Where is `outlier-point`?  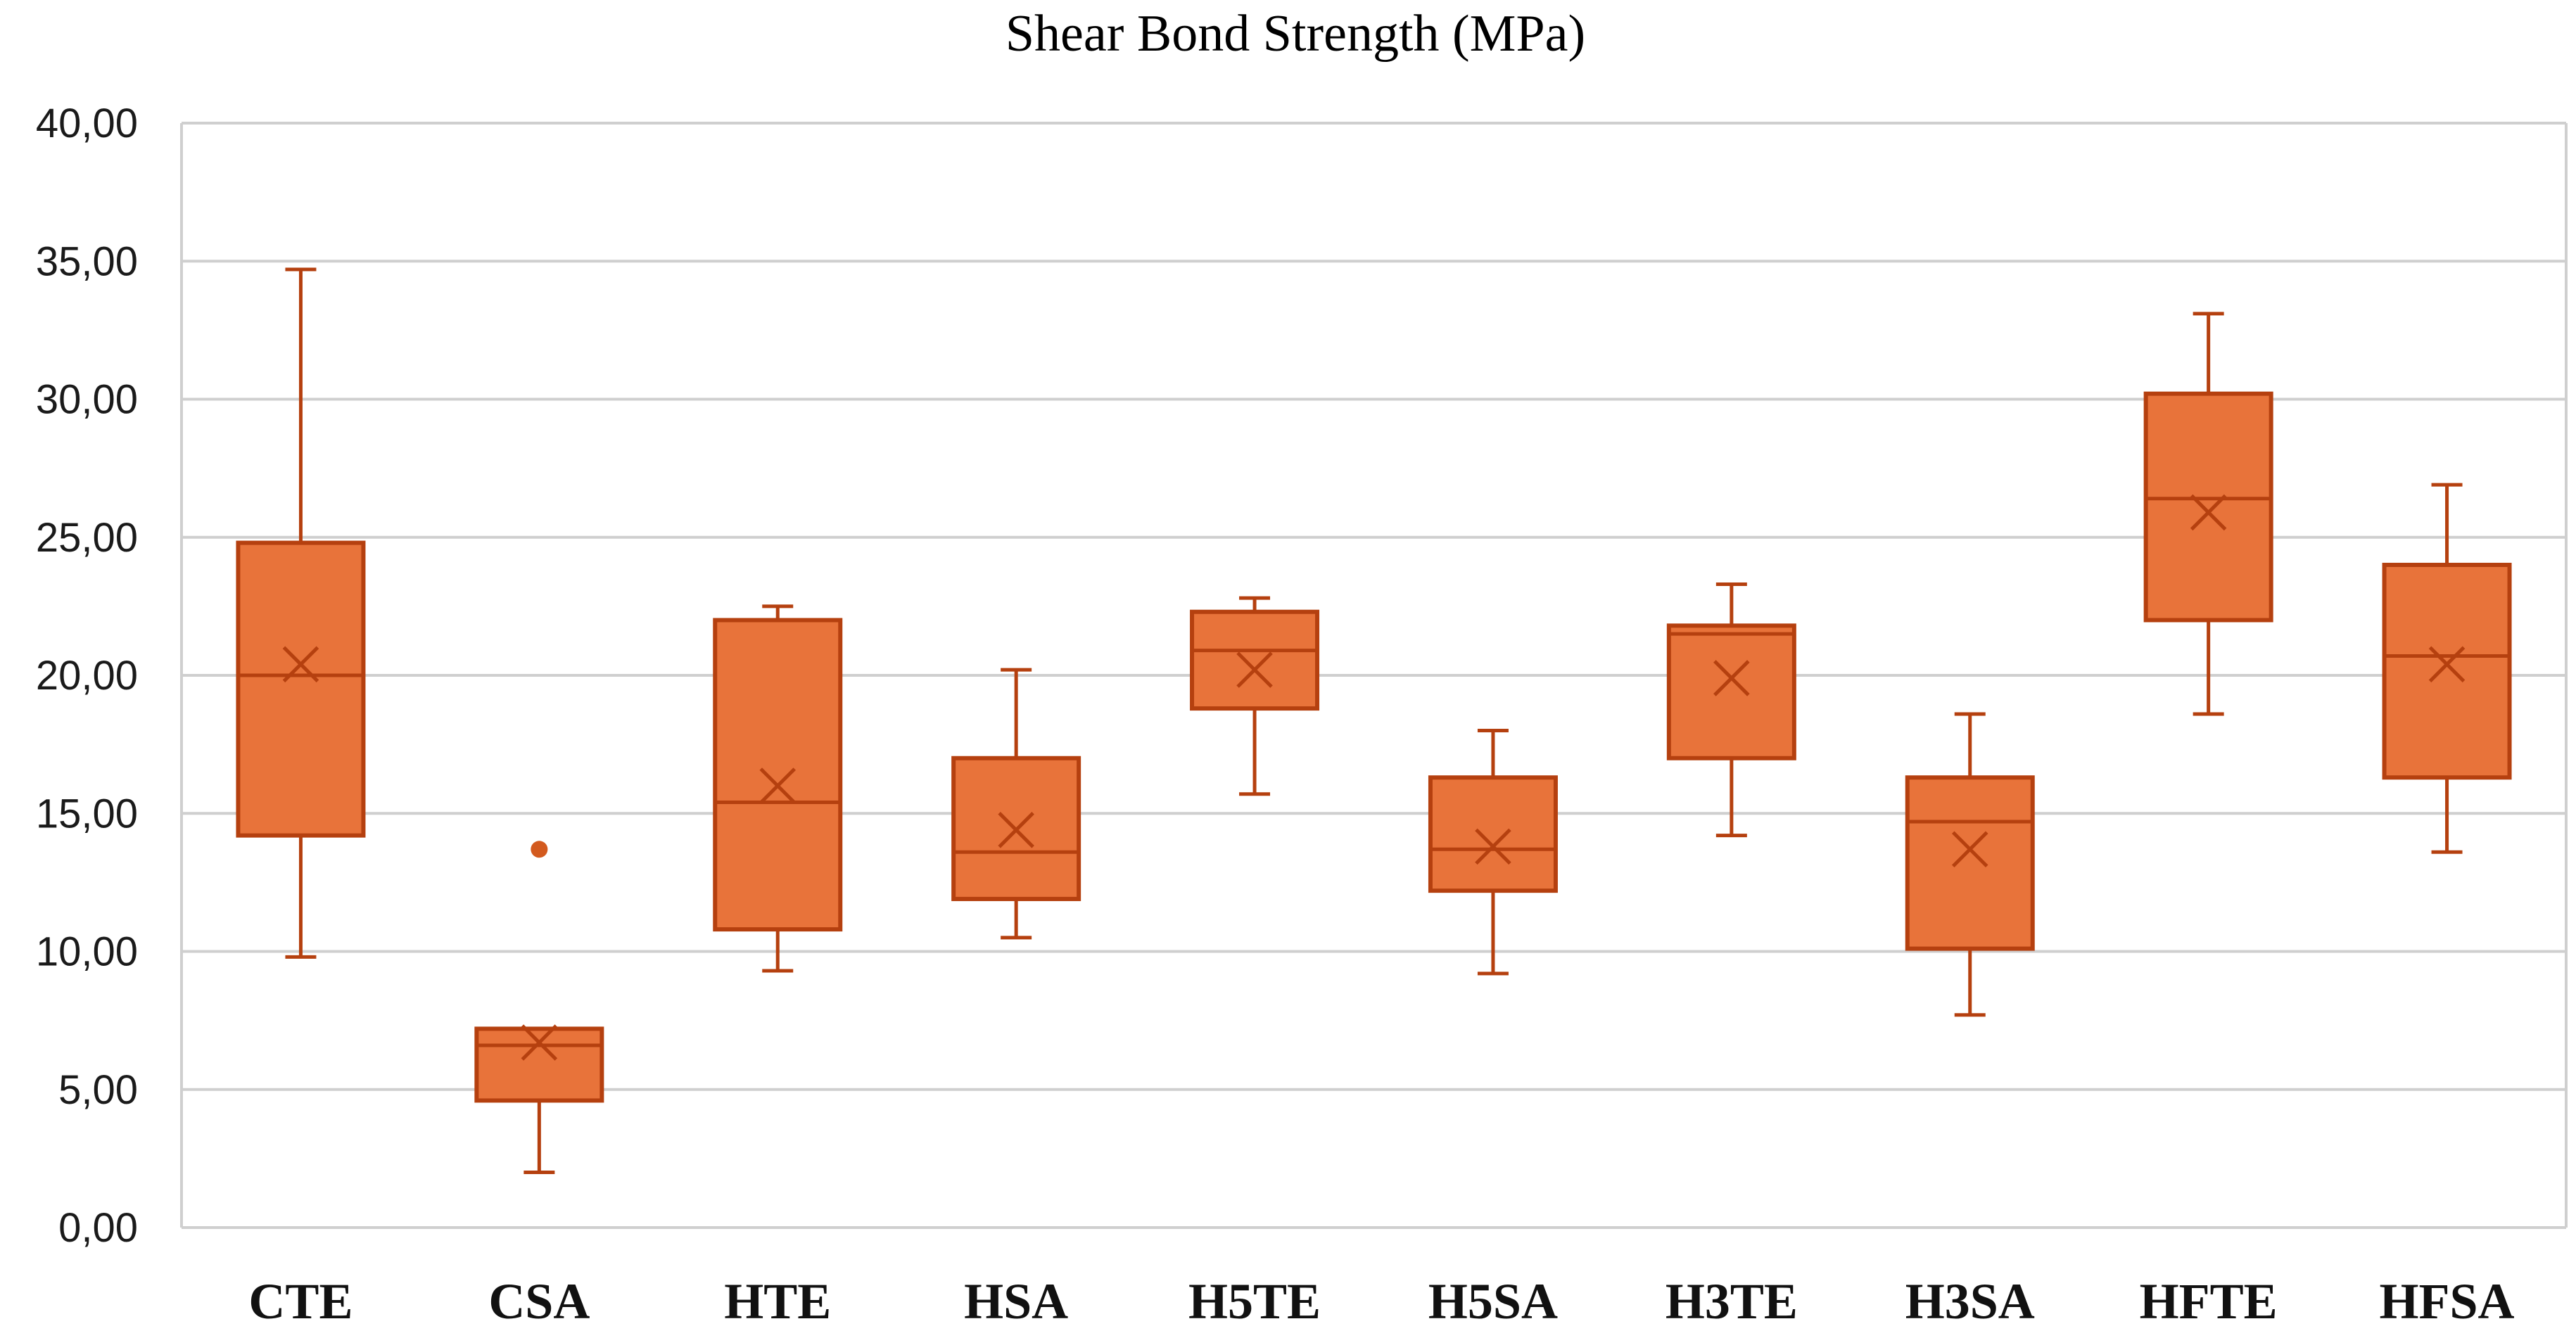
outlier-point is located at coordinates (539, 849).